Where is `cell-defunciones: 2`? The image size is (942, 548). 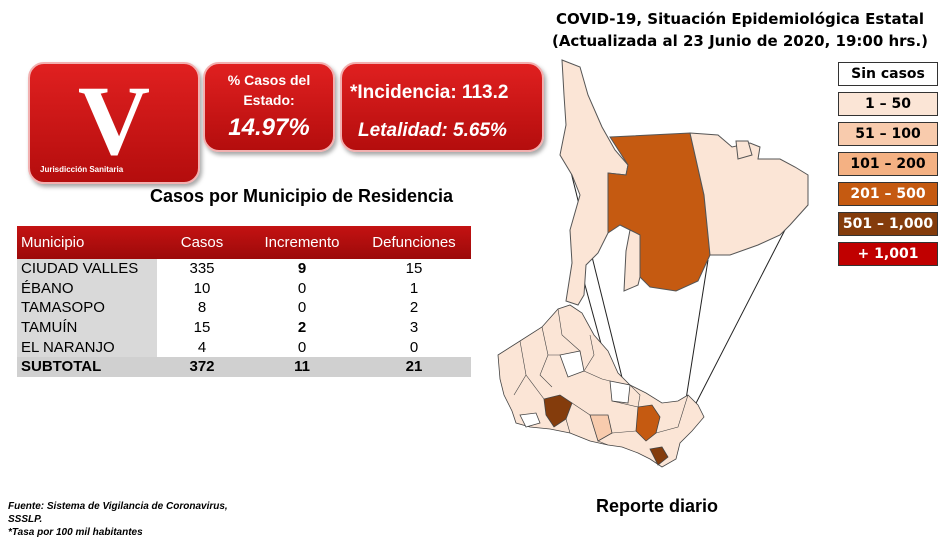 cell-defunciones: 2 is located at coordinates (414, 308).